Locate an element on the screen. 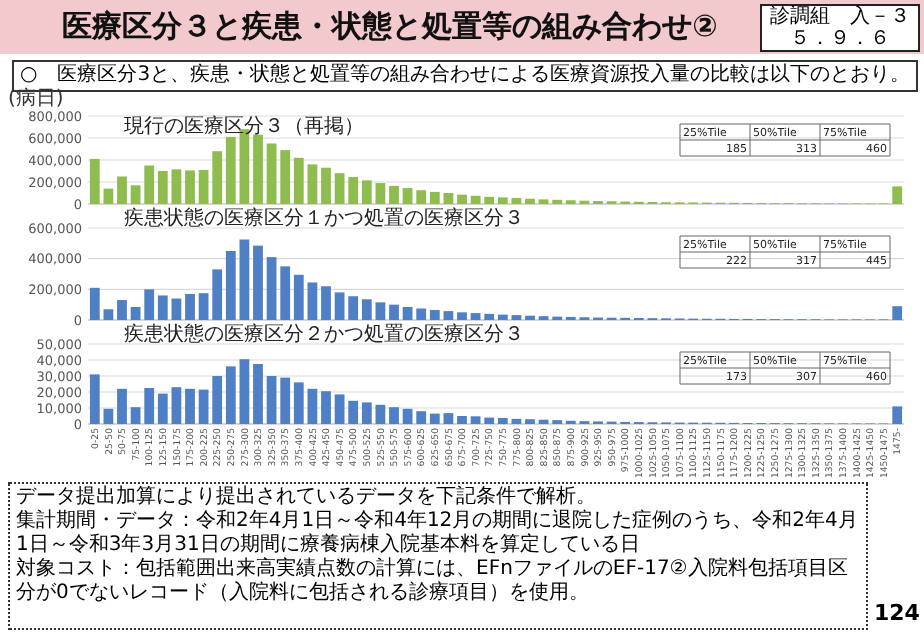  chart-title: 疾患状態の医療区分２かつ処置の医療区分３ is located at coordinates (324, 334).